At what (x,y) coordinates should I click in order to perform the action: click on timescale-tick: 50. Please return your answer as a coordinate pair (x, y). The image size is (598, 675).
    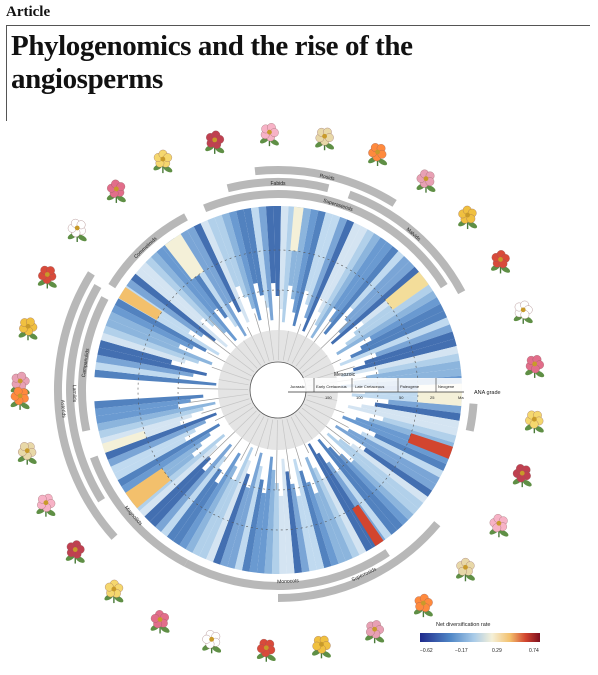
    Looking at the image, I should click on (401, 397).